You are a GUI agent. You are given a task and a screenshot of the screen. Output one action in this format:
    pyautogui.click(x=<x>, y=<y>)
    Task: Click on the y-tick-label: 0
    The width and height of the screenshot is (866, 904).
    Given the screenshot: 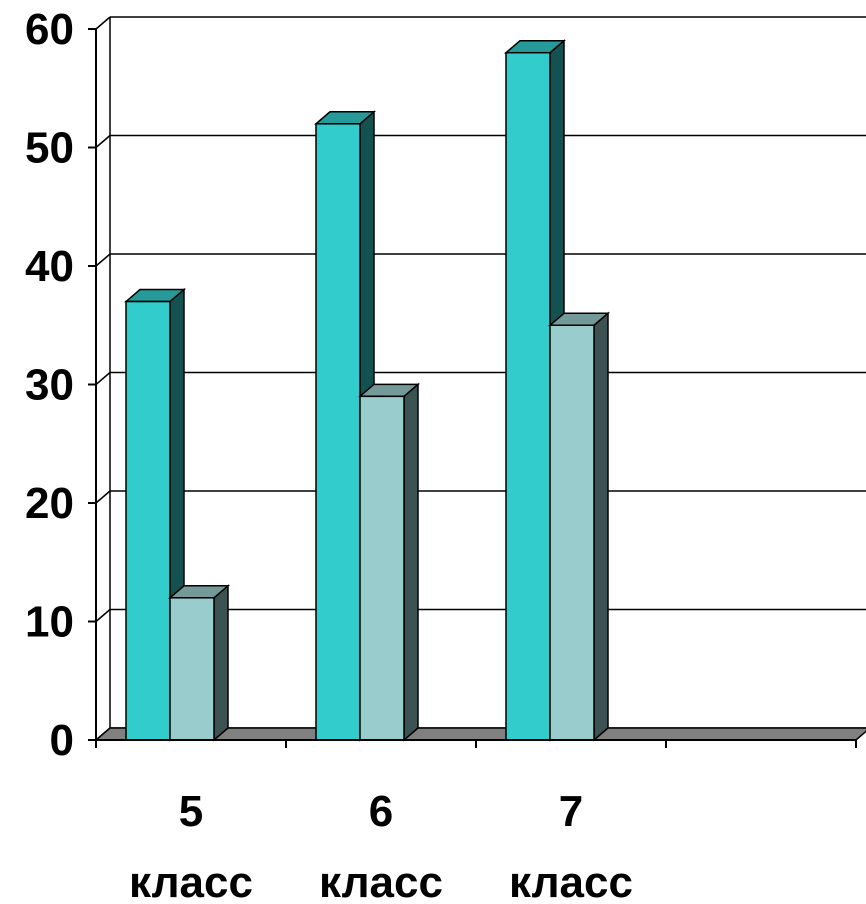 What is the action you would take?
    pyautogui.click(x=62, y=740)
    